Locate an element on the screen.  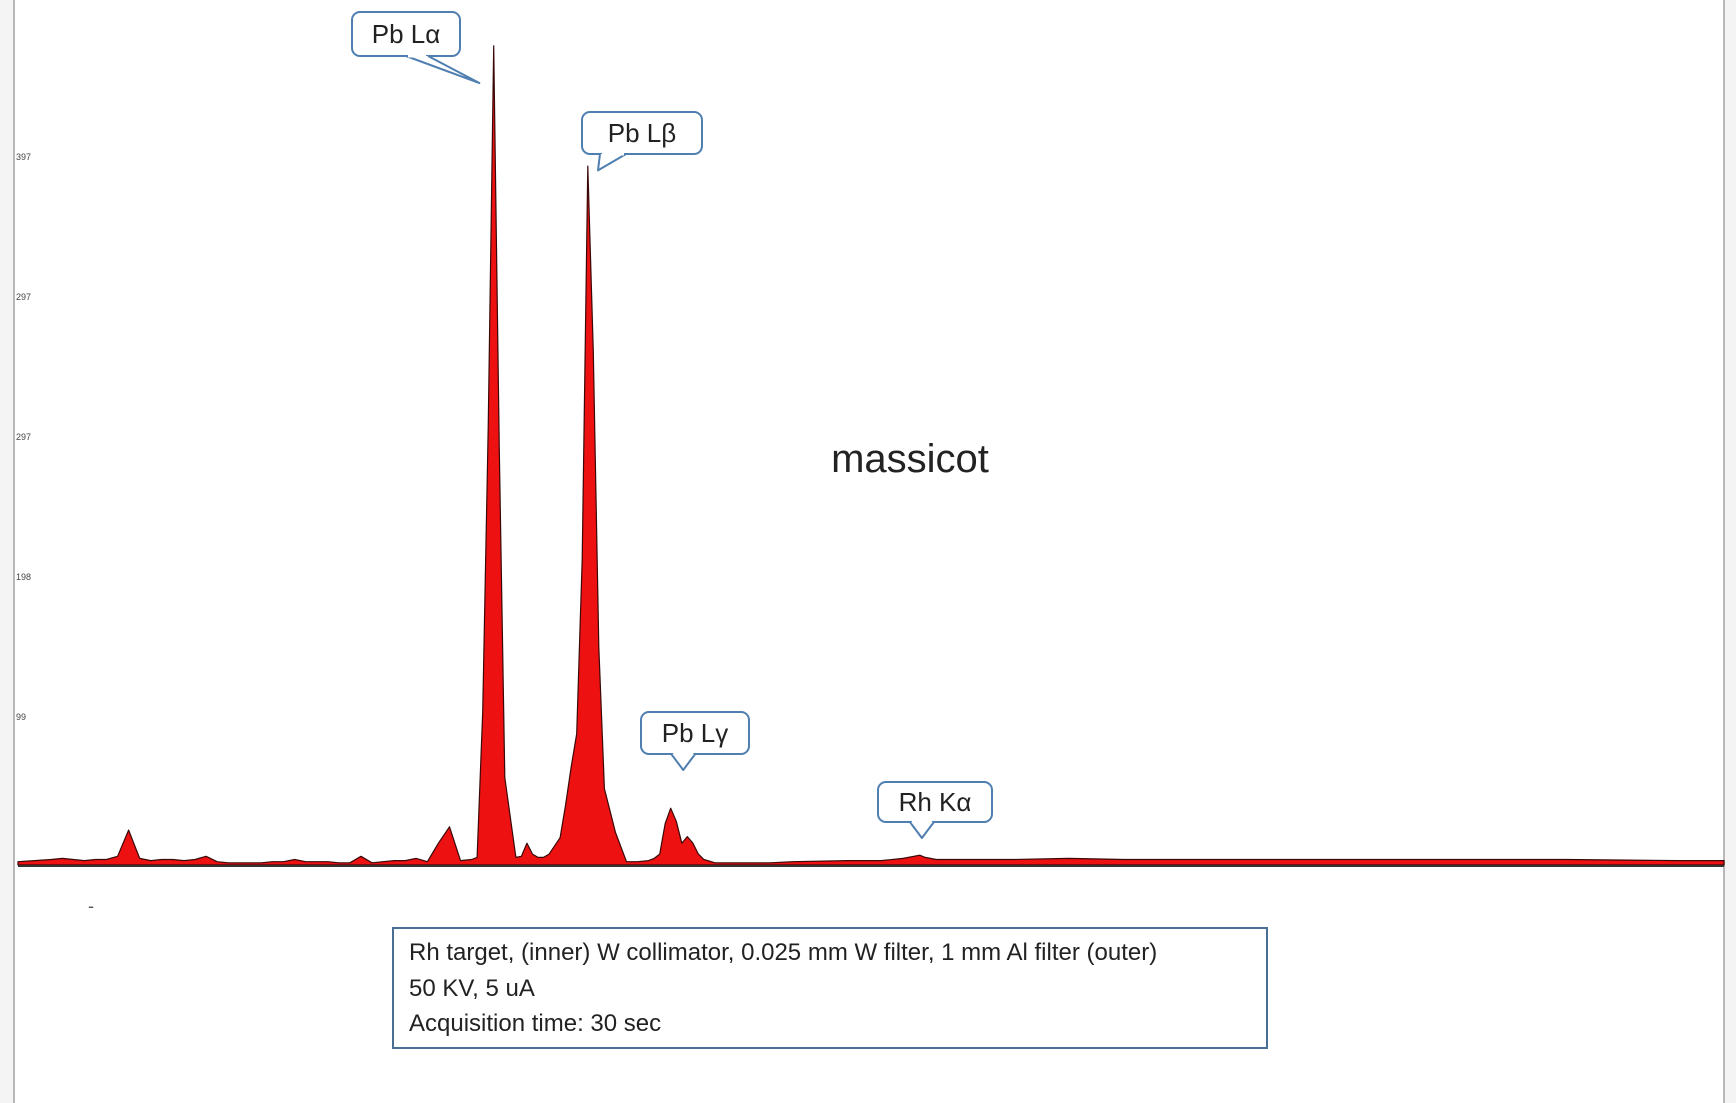
callout-label: Pb Lγ is located at coordinates (695, 733).